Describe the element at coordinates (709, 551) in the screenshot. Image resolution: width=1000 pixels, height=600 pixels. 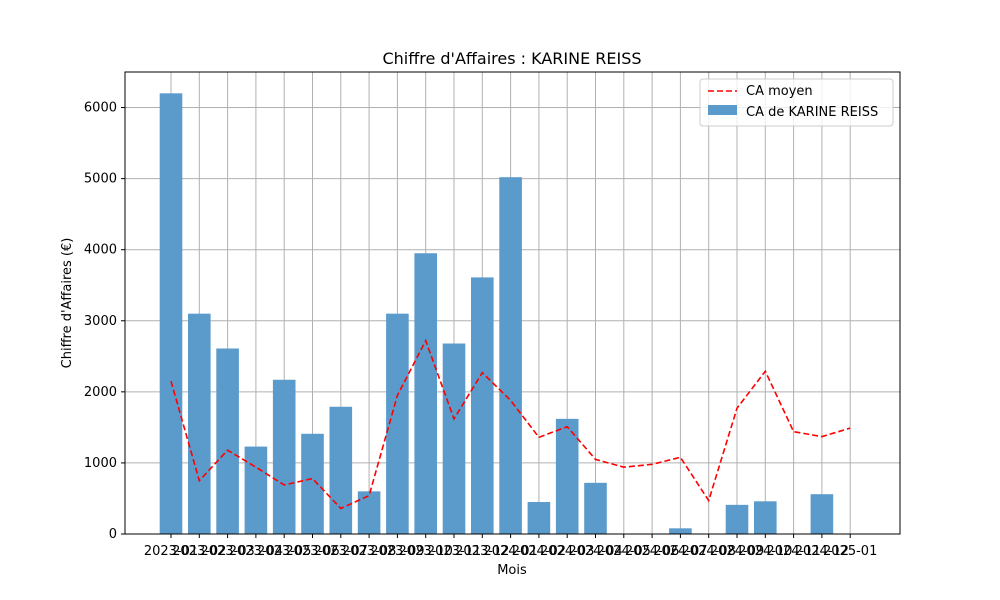
I see `x-tick-label: 2024-08` at that location.